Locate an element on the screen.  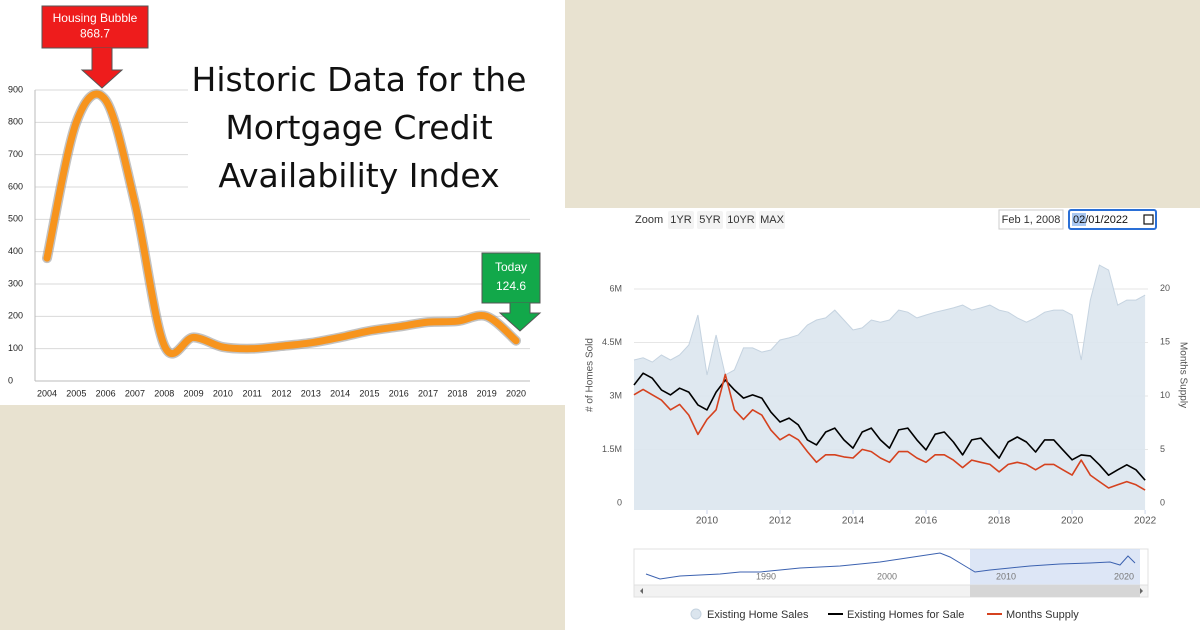
scrollbar-arrow-right is located at coordinates (1141, 591).